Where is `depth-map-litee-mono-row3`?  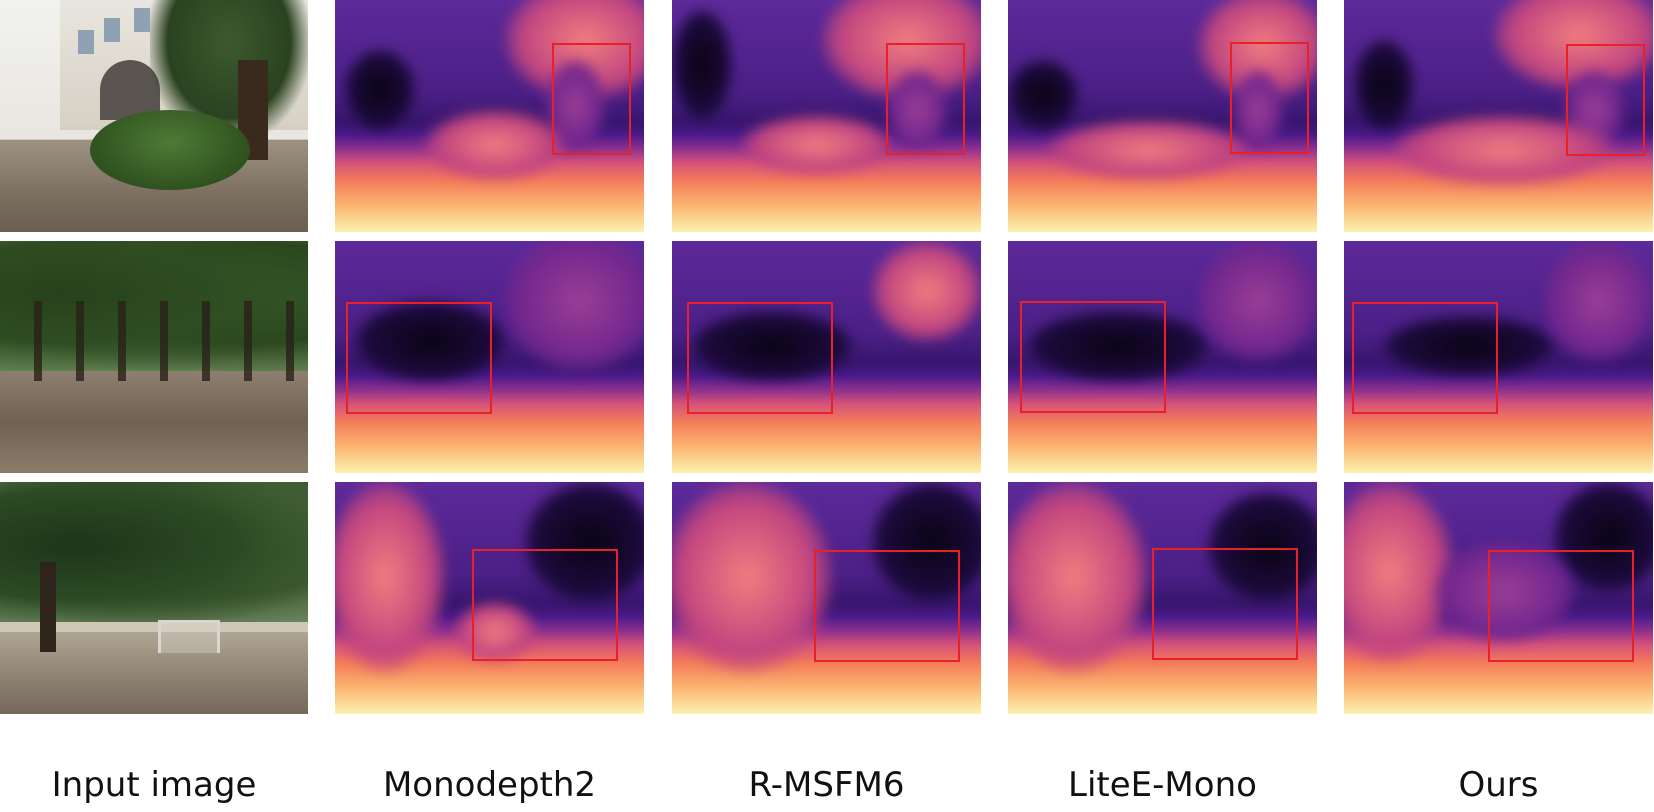
depth-map-litee-mono-row3 is located at coordinates (1162, 598).